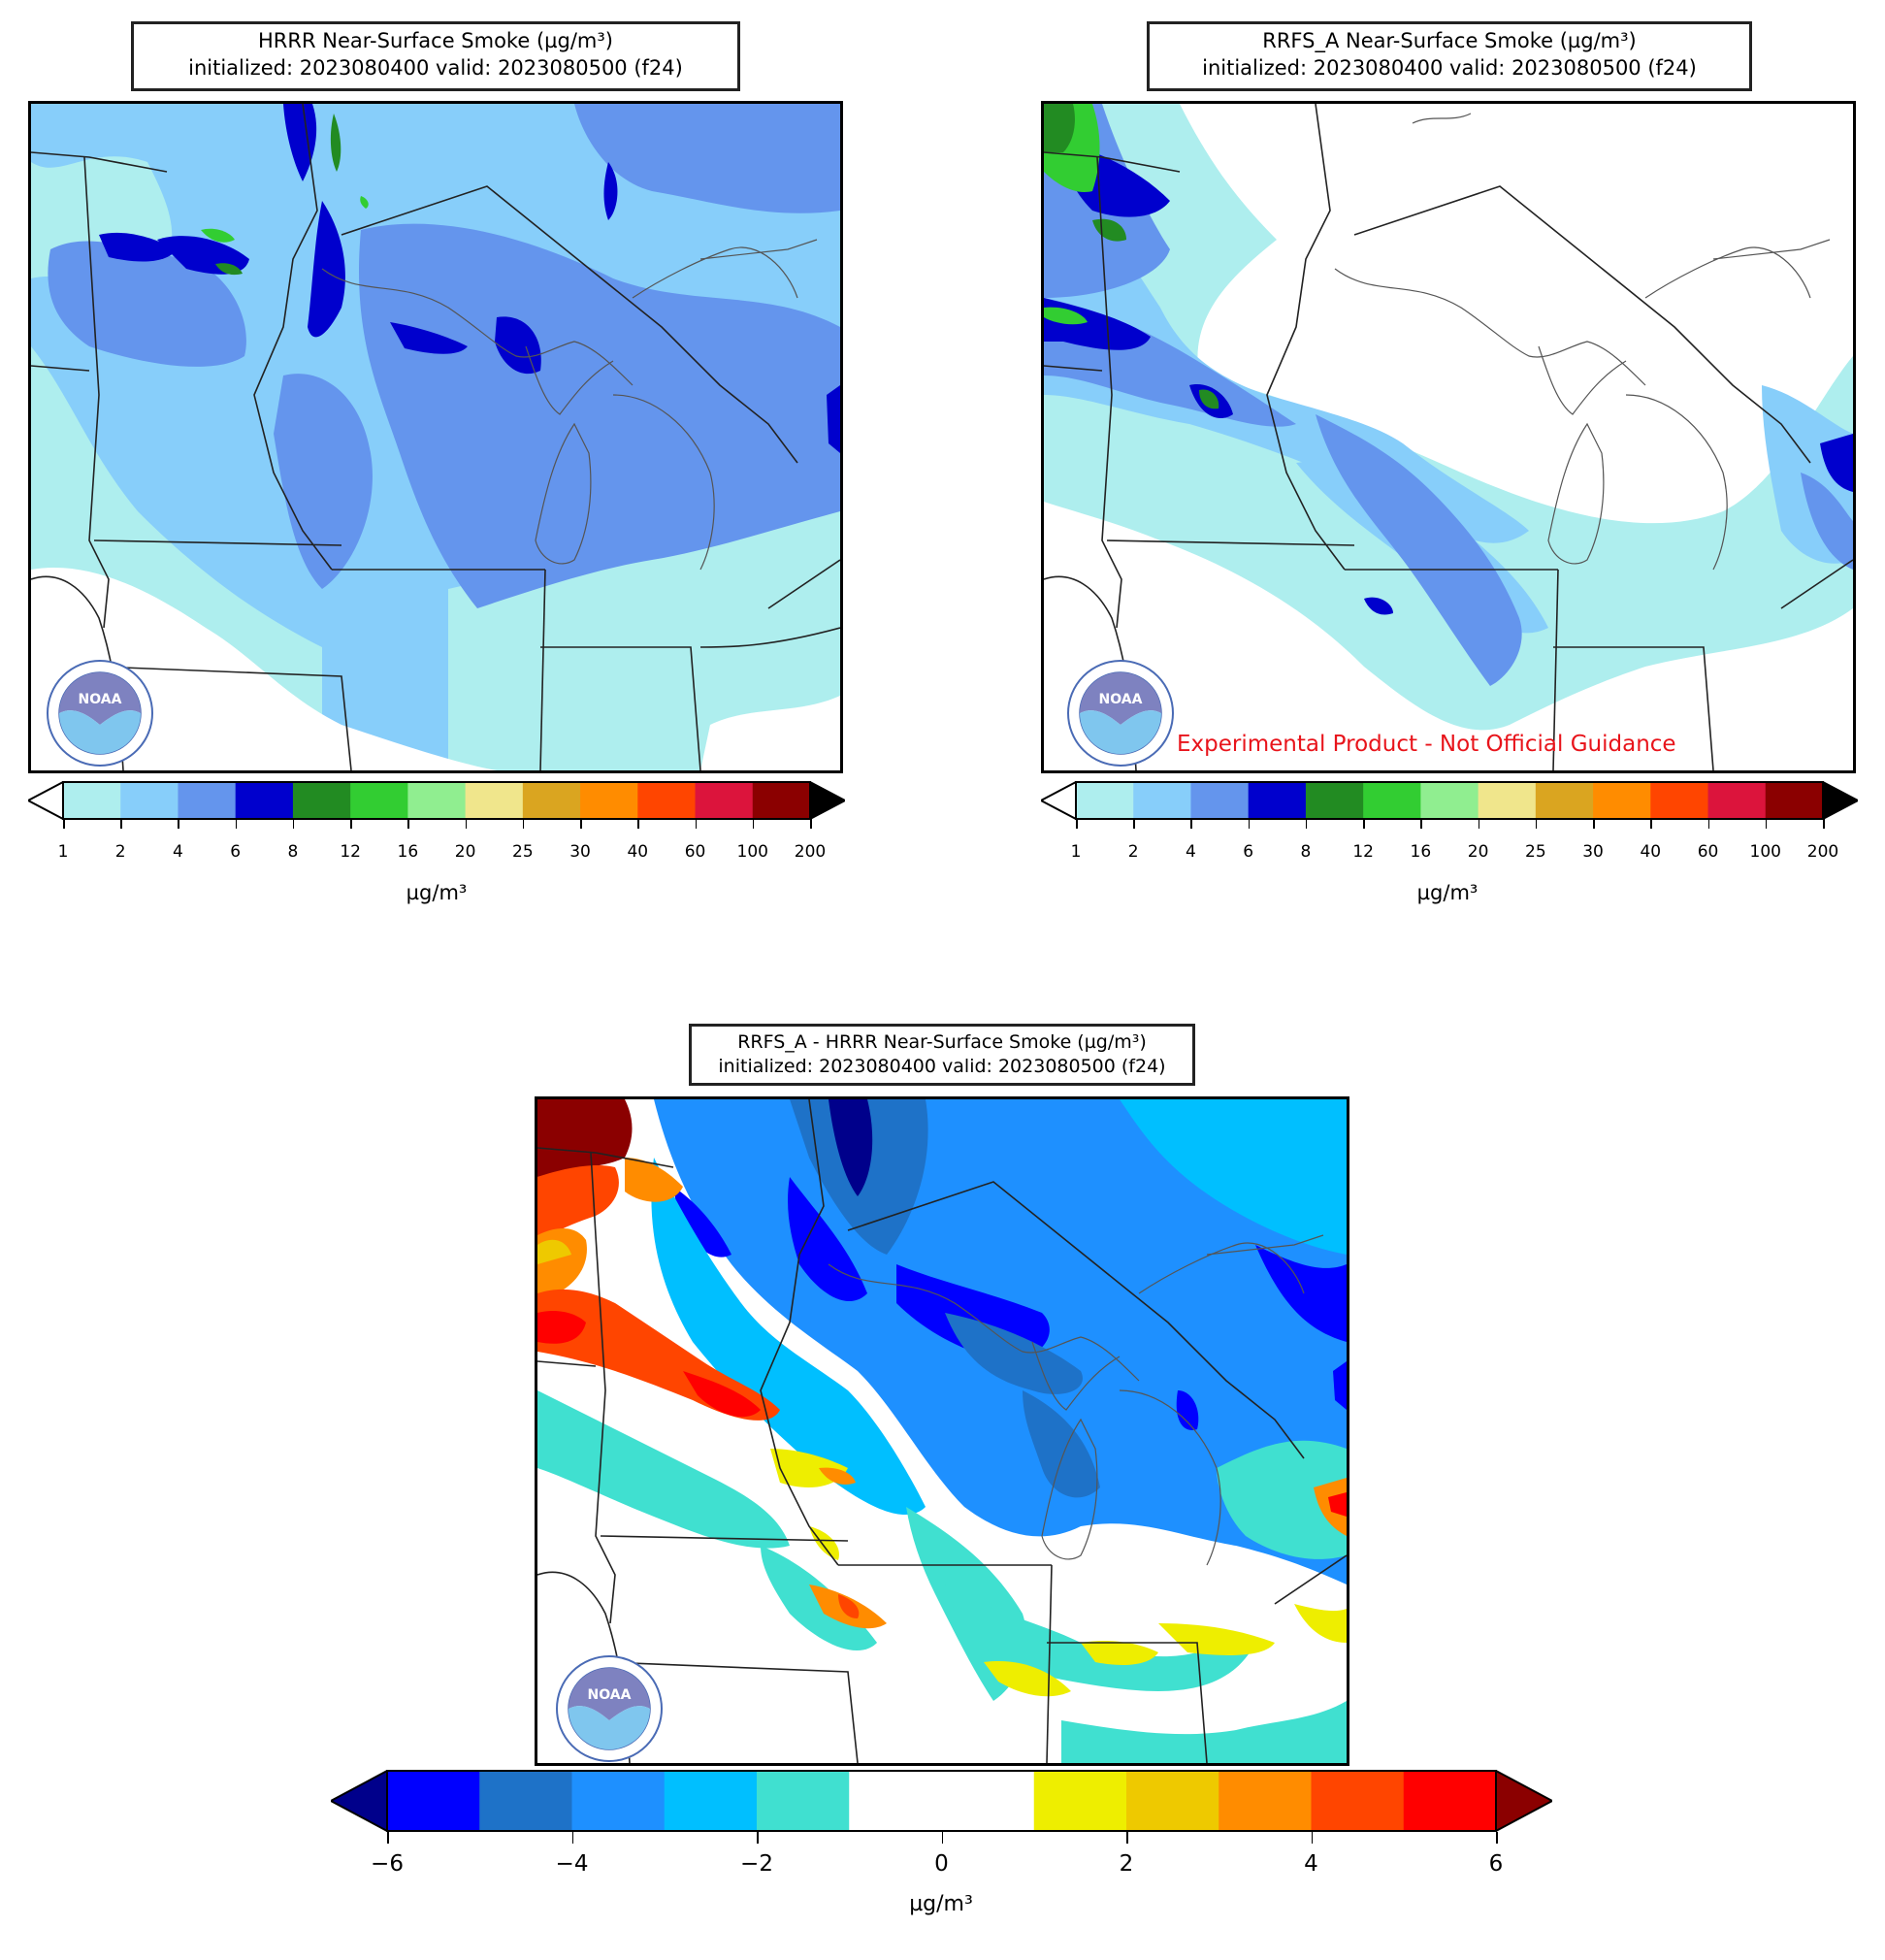 This screenshot has width=1885, height=1960. Describe the element at coordinates (695, 852) in the screenshot. I see `colorbar-tick-label: 60` at that location.